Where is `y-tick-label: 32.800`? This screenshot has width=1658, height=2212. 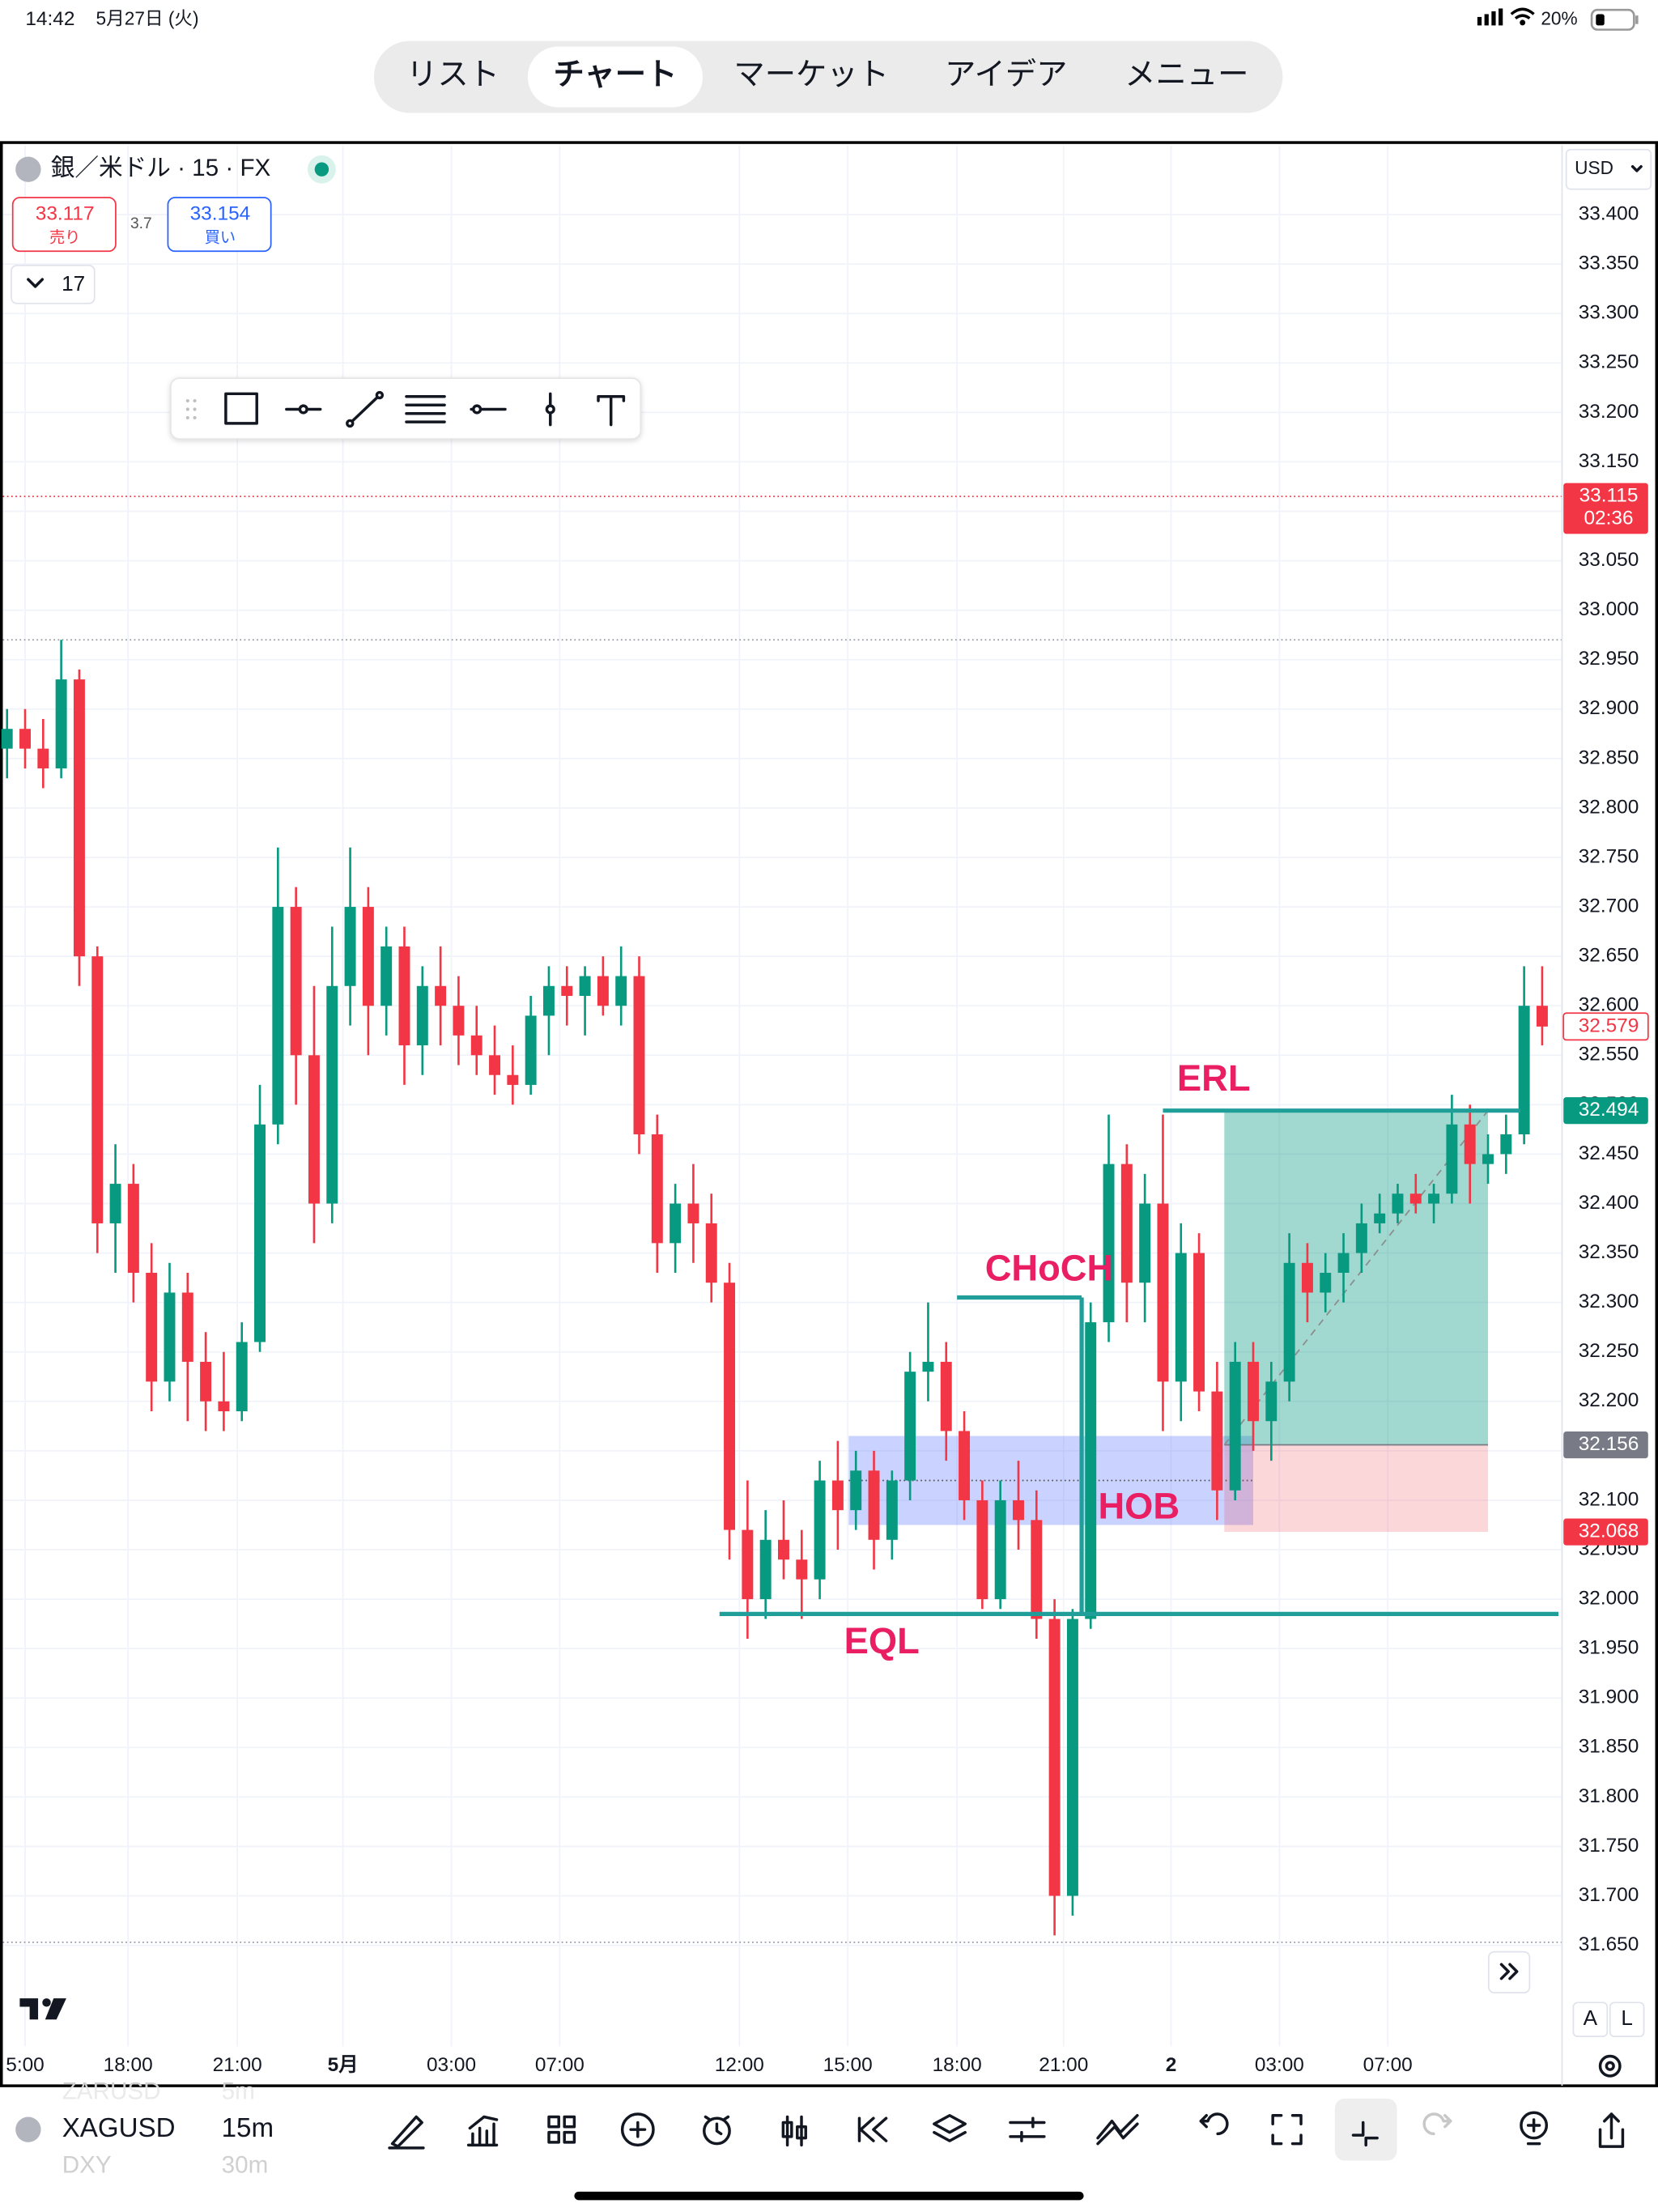
y-tick-label: 32.800 is located at coordinates (1609, 807).